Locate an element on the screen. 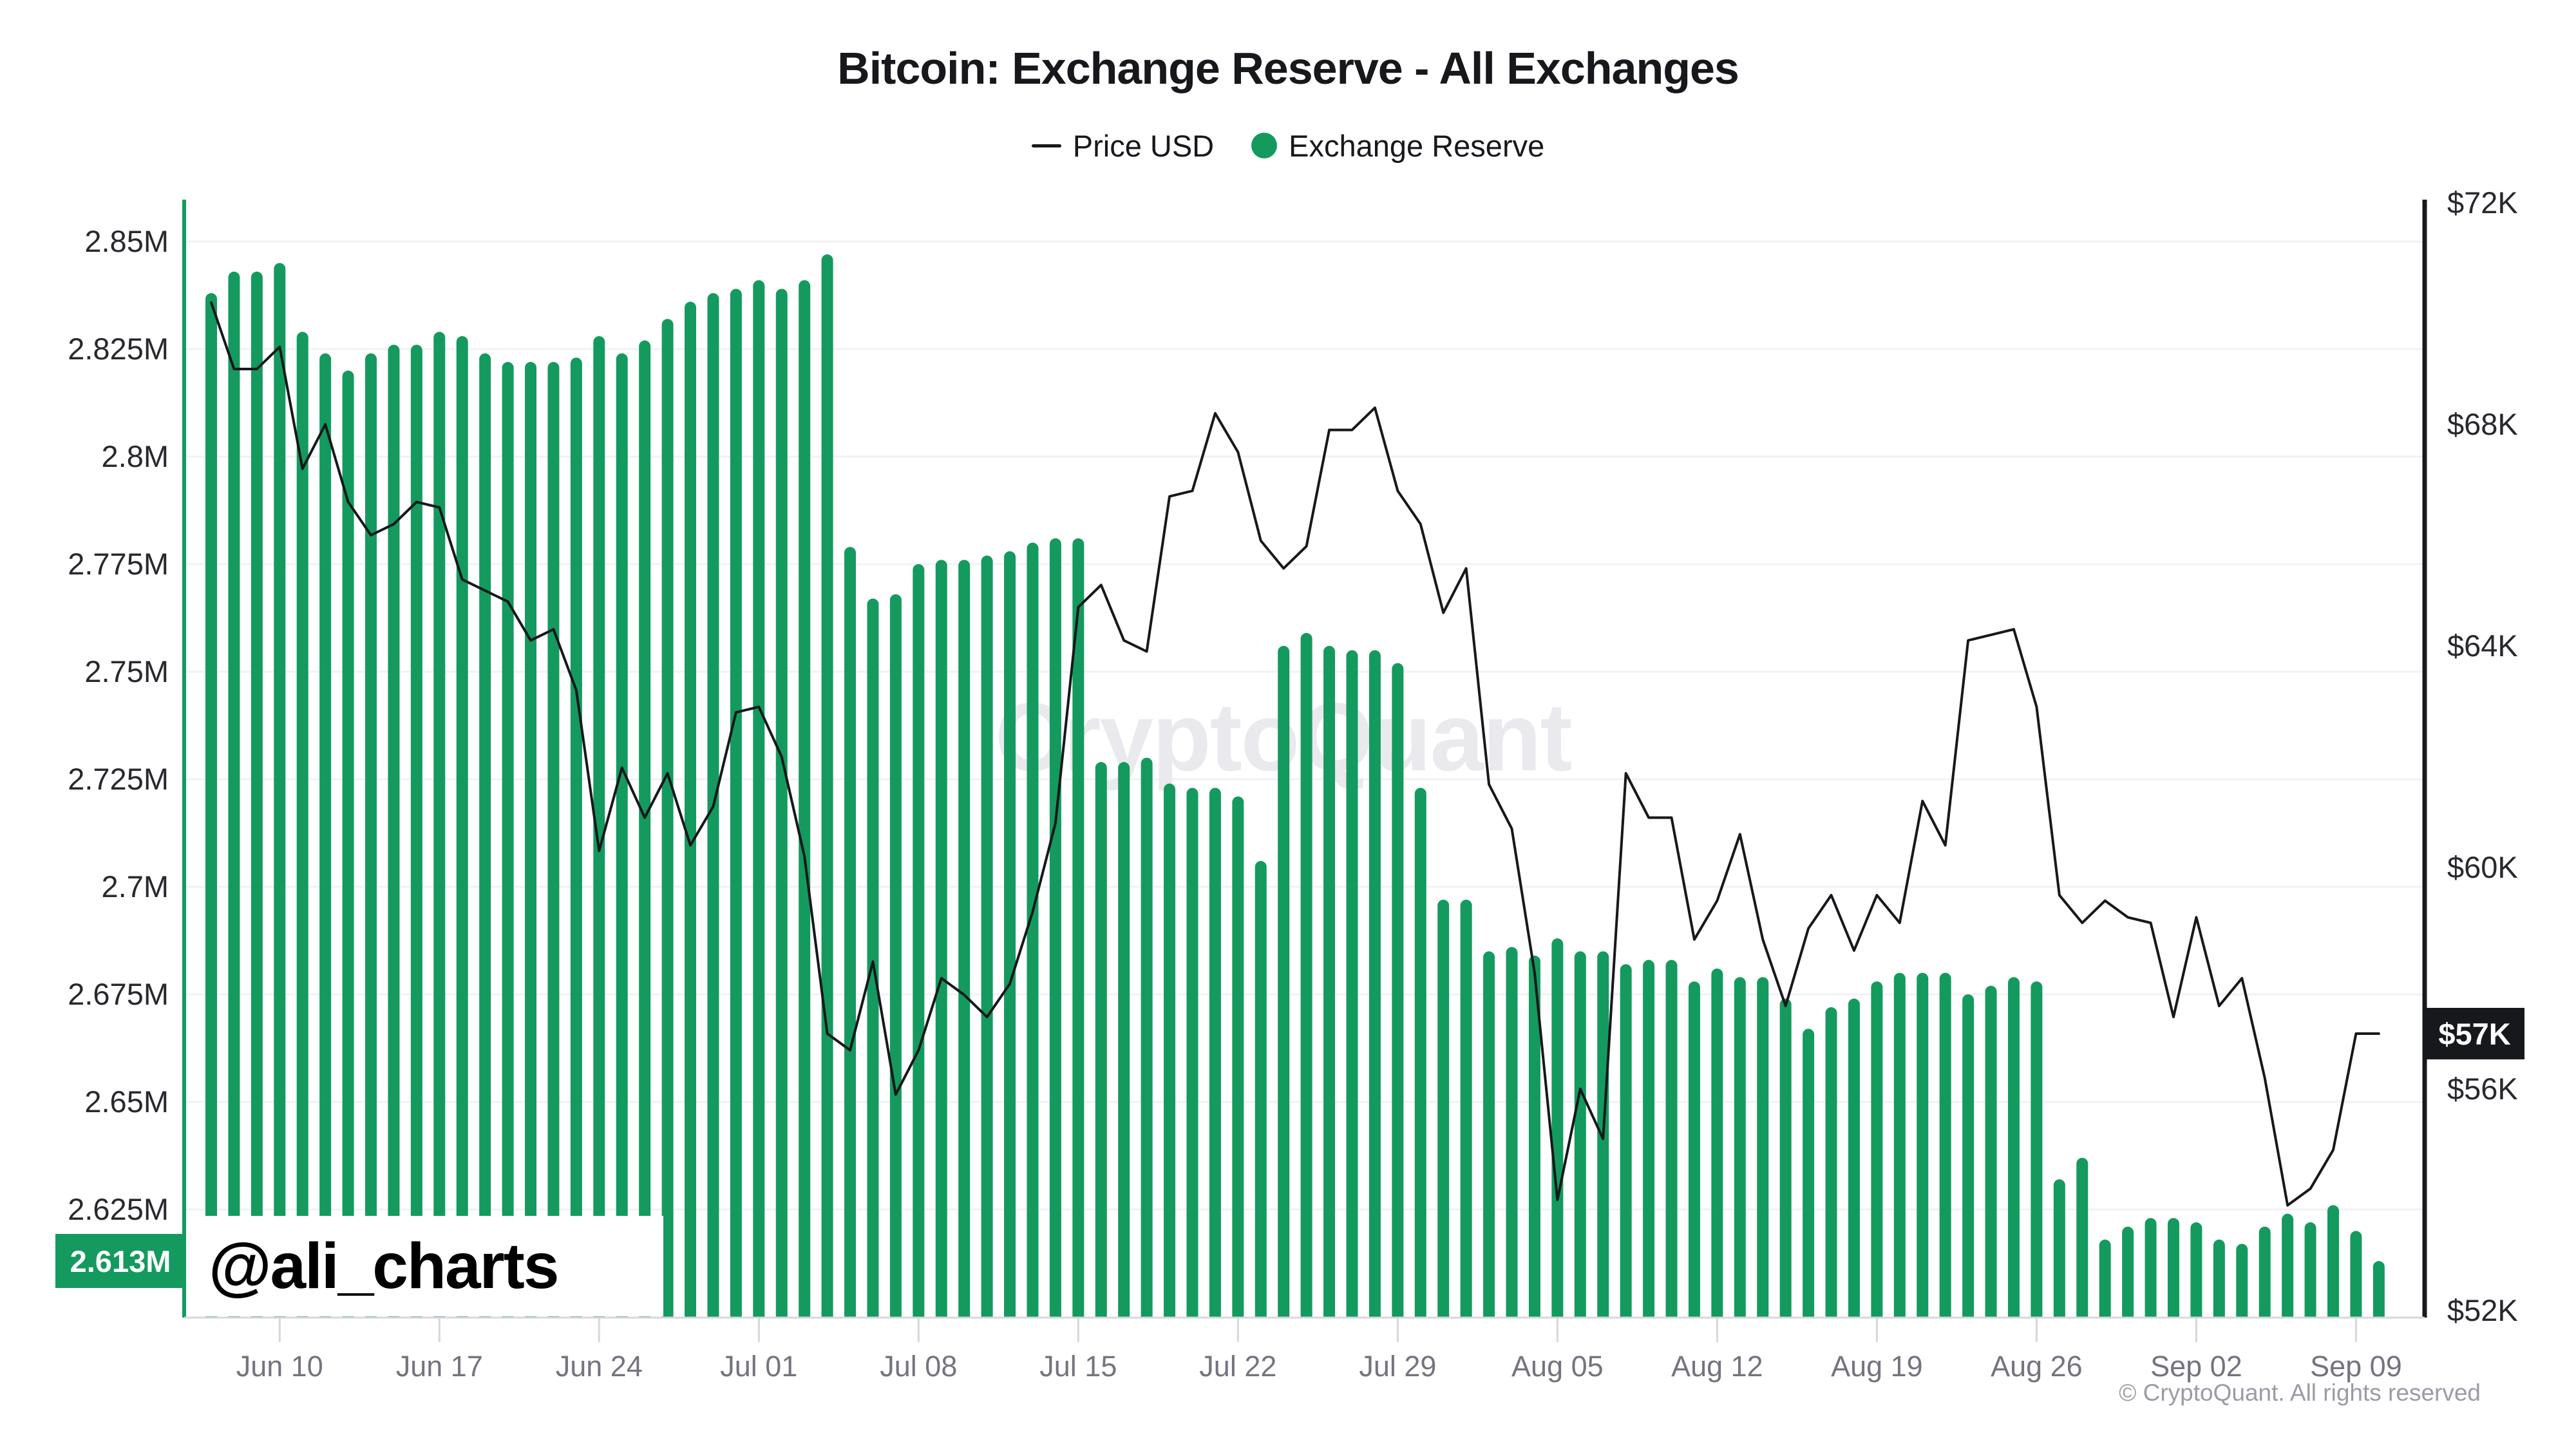 This screenshot has height=1449, width=2576. y-axis-right-tick-label: $56K is located at coordinates (2483, 1089).